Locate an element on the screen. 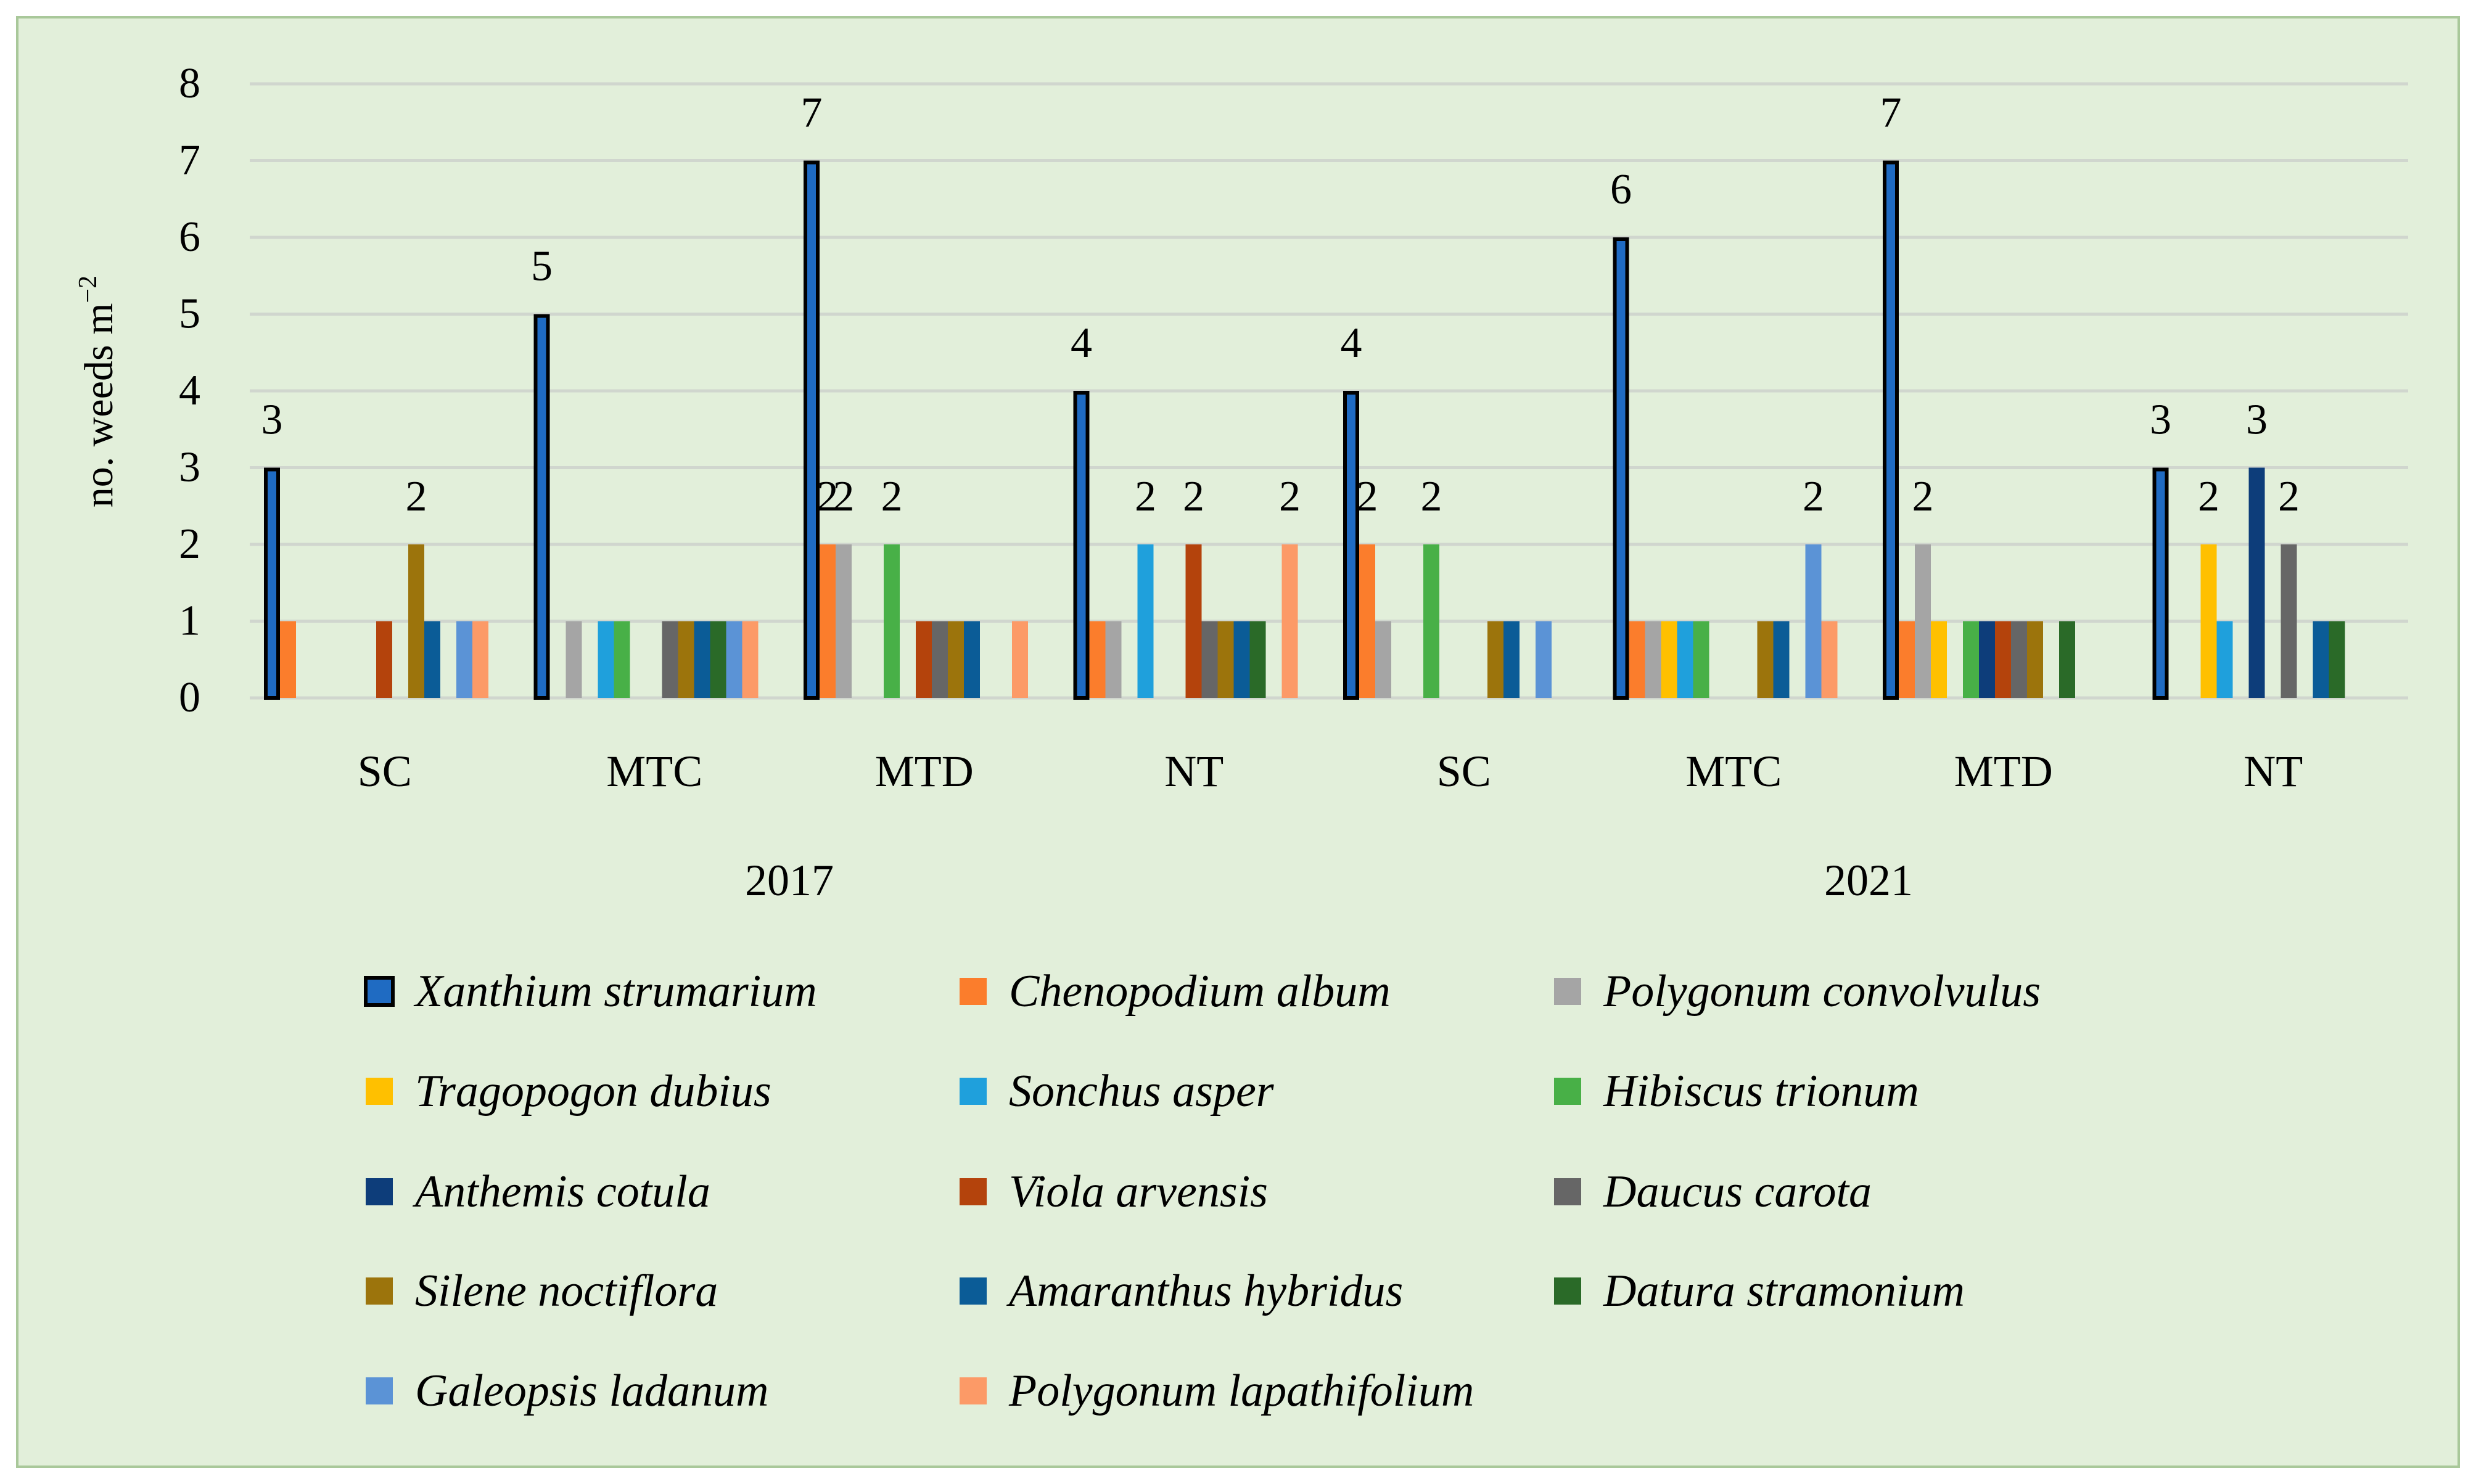  legend-item: Amaranthus hybridus is located at coordinates (1181, 1291).